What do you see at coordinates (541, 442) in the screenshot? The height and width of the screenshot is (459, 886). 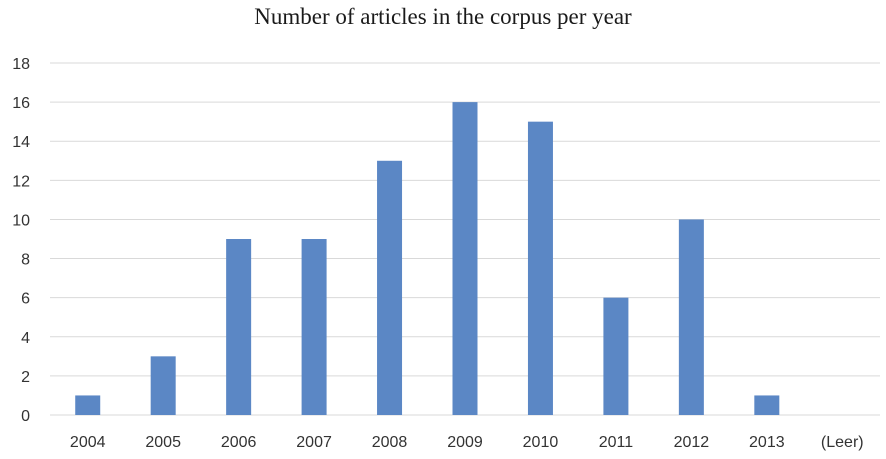 I see `x-tick-label: 2010` at bounding box center [541, 442].